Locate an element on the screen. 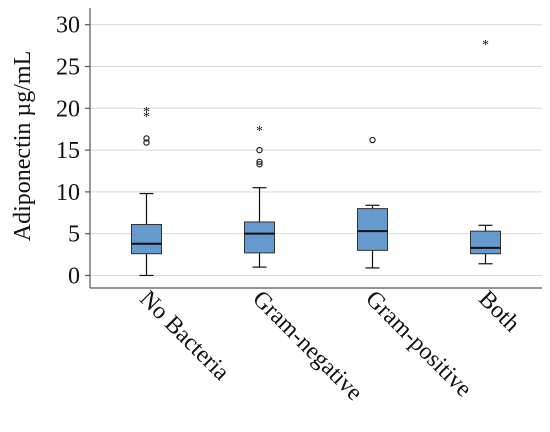 This screenshot has height=432, width=550. category-label: No Bacteria is located at coordinates (184, 336).